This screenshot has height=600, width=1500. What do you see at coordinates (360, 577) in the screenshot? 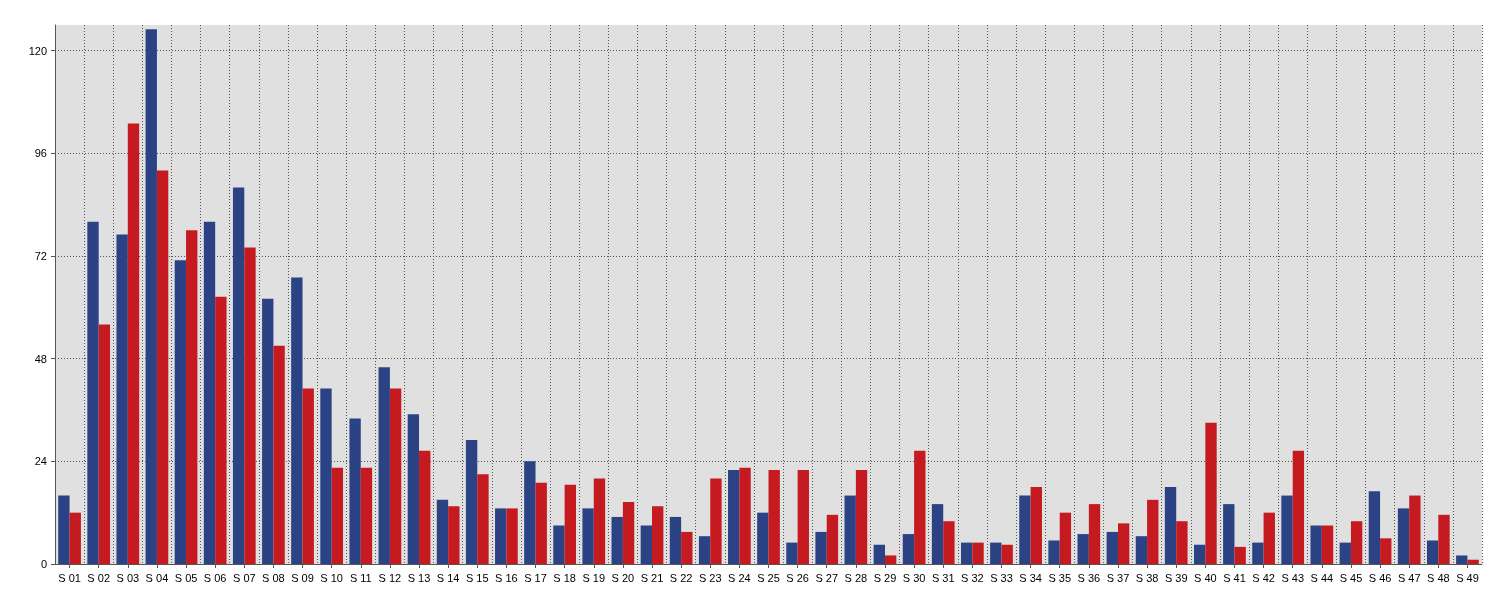
I see `x-tick-label: S 11` at bounding box center [360, 577].